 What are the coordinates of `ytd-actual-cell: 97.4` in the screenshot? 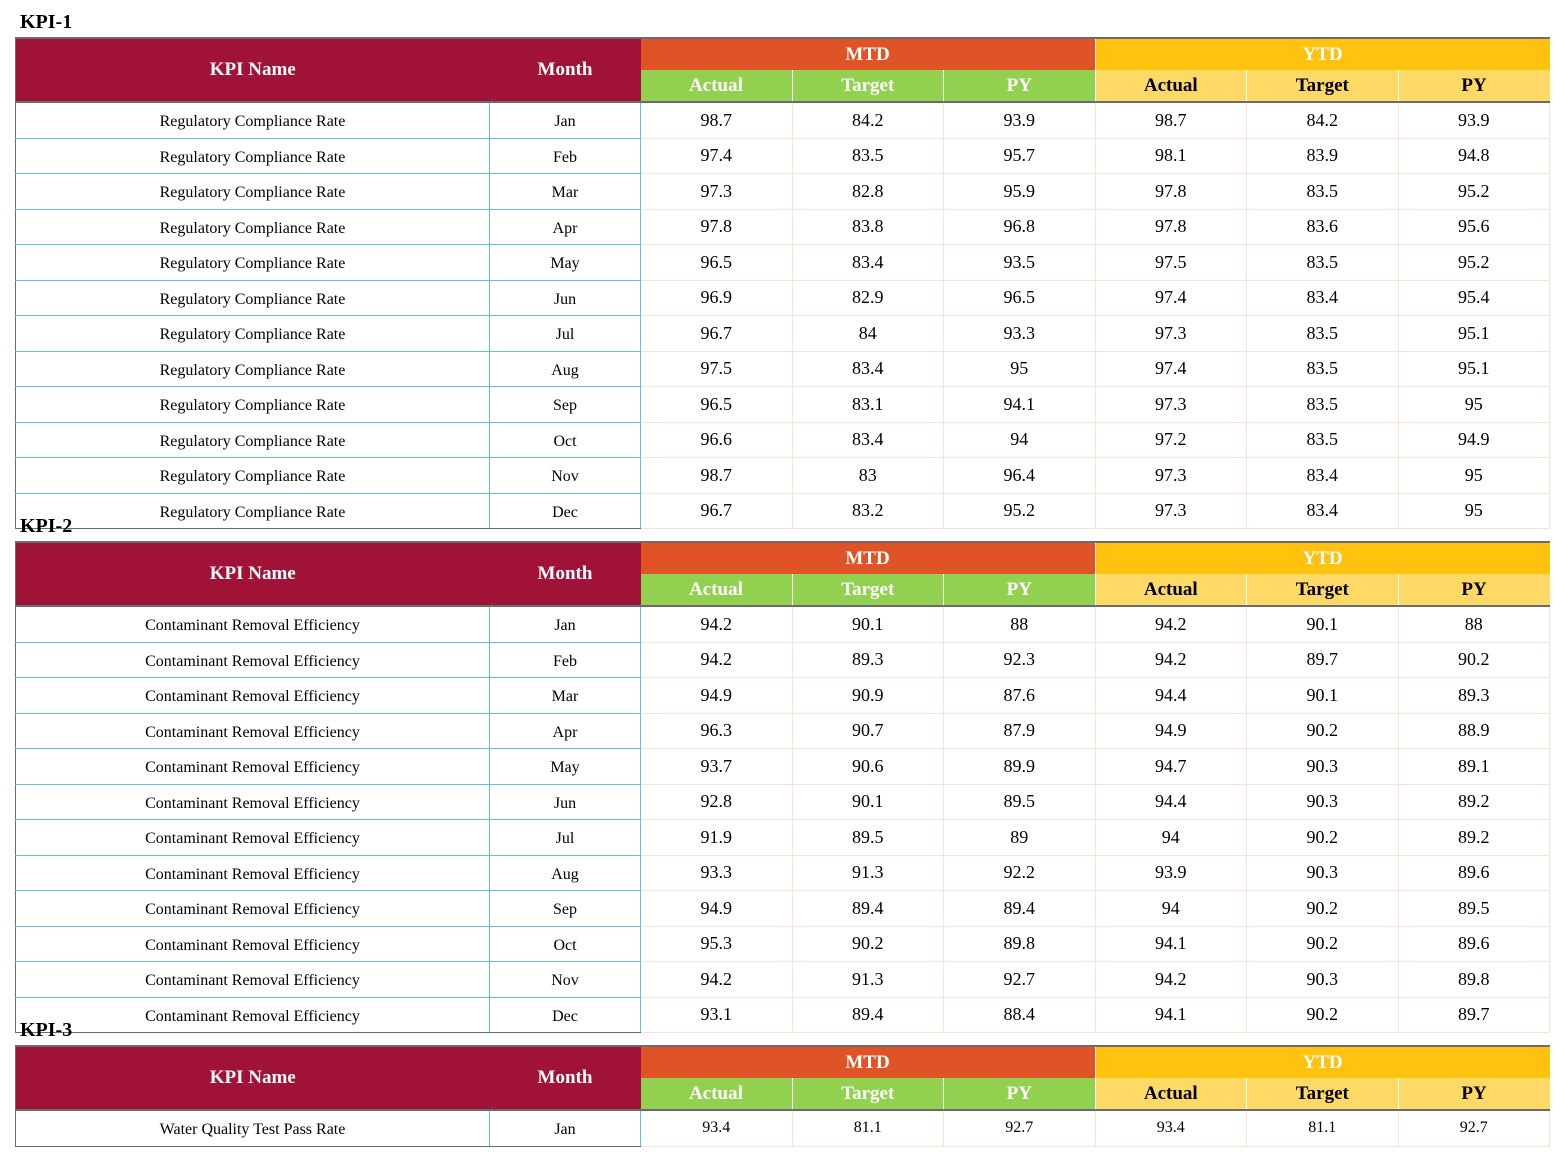 It's located at (1171, 297).